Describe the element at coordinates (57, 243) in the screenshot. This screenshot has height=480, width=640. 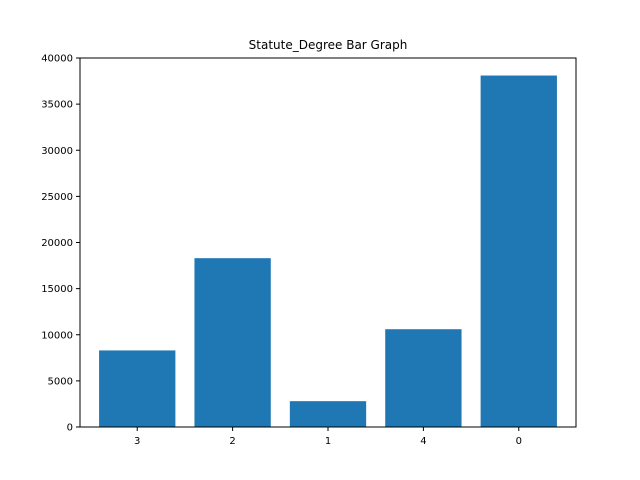
I see `y-tick-label: 20000` at that location.